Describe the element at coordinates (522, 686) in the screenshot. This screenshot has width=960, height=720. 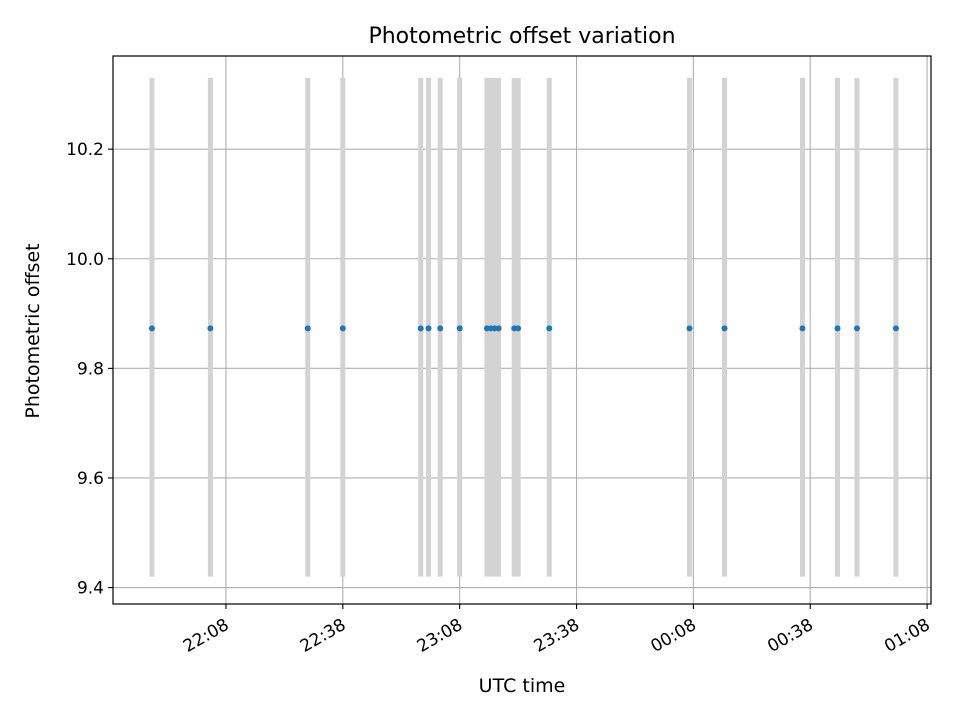
I see `x-axis-label: UTC time` at that location.